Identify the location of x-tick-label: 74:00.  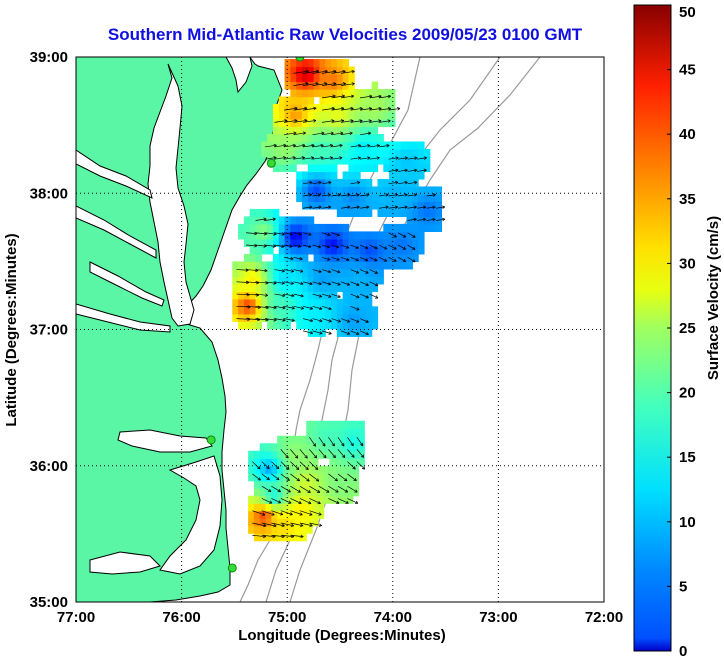
(393, 617).